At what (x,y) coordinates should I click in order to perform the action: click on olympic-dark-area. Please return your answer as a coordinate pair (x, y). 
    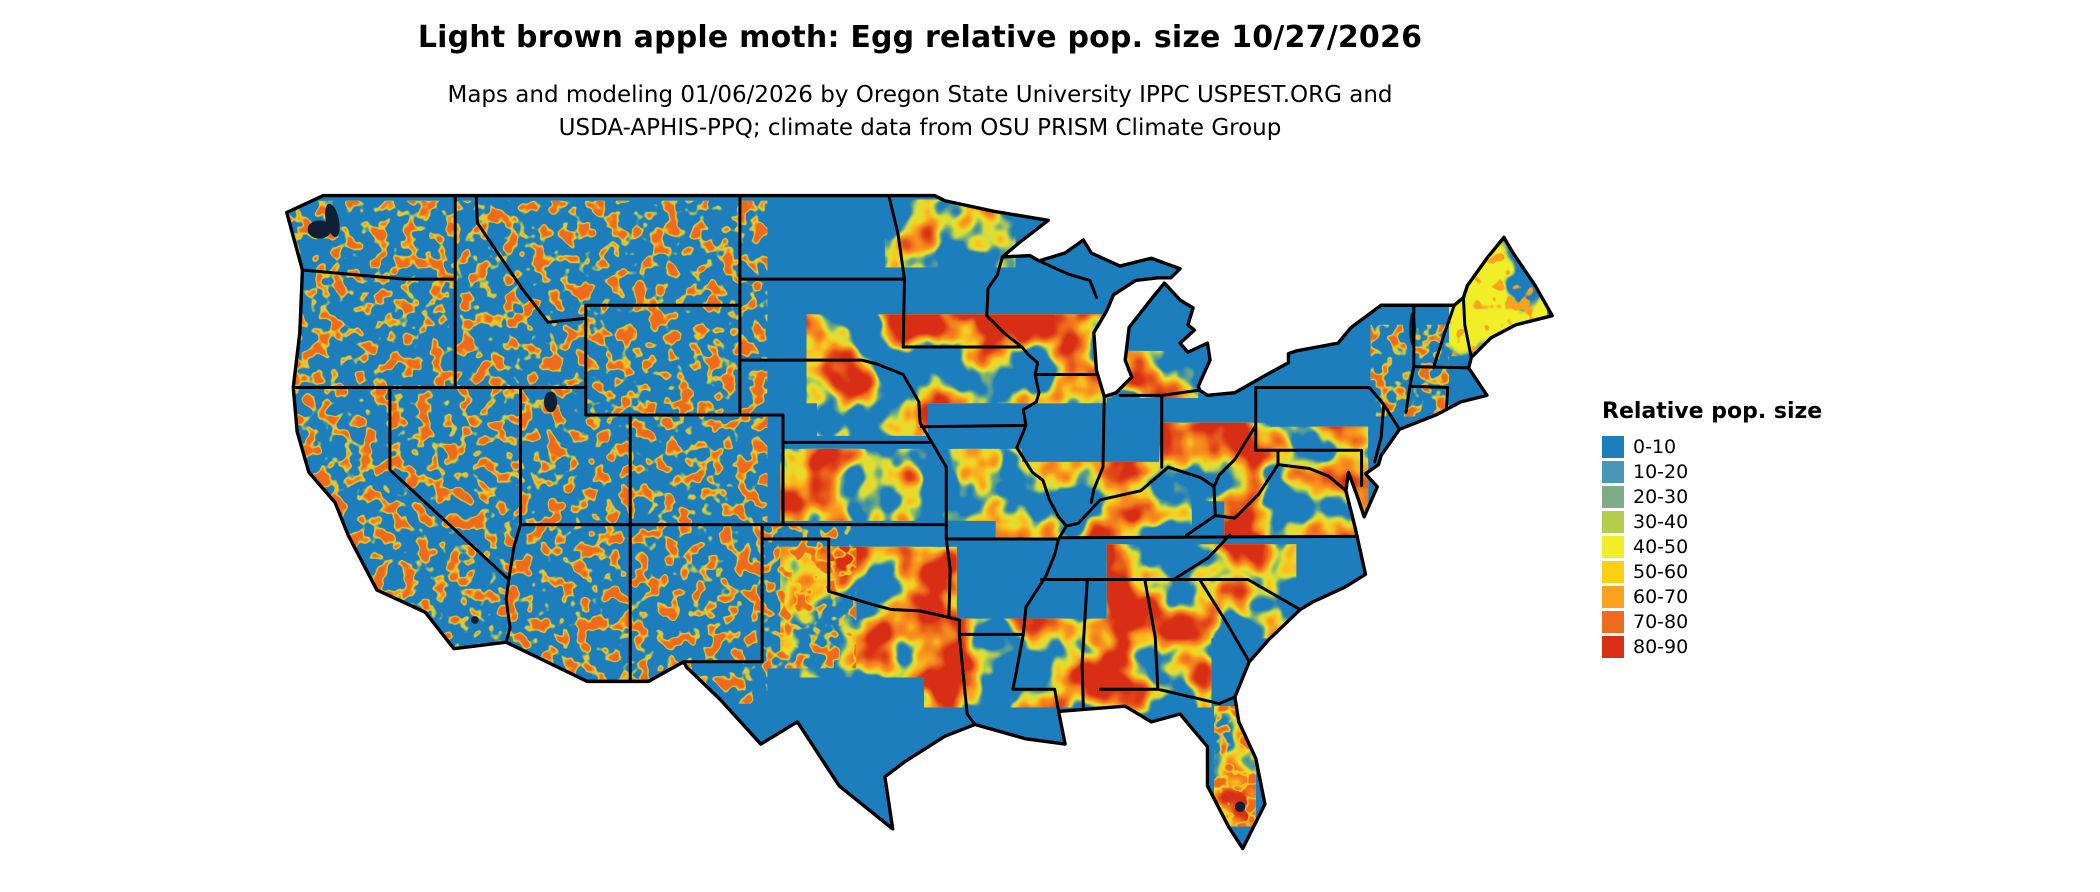
    Looking at the image, I should click on (319, 229).